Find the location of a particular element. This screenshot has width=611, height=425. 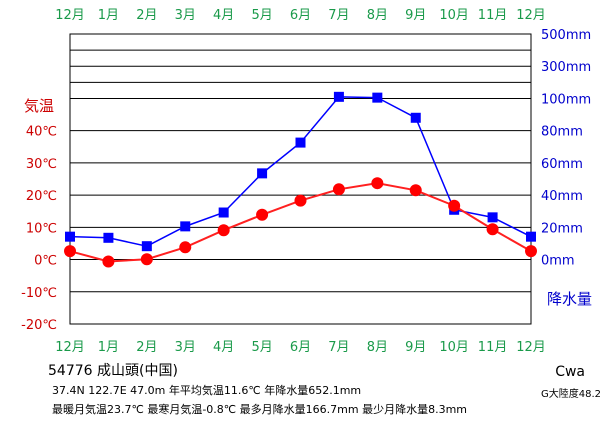

month-label-bottom: 9月 is located at coordinates (415, 347).